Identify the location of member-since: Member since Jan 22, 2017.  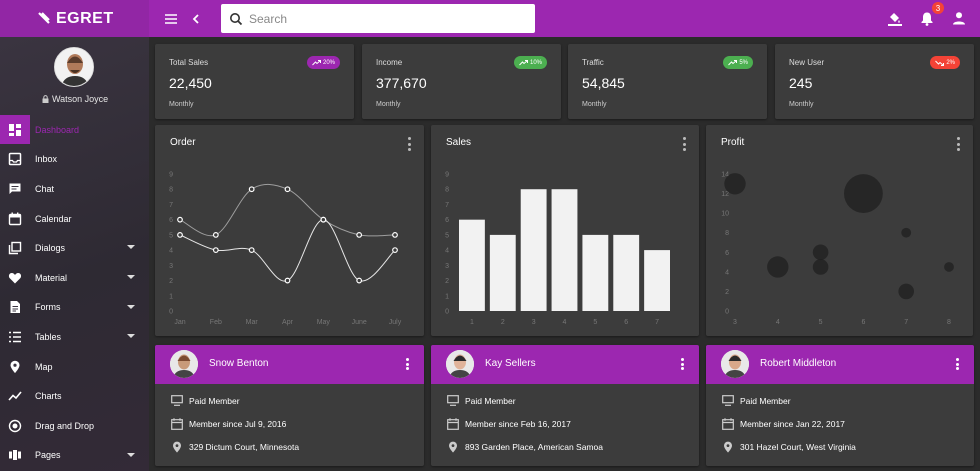
(792, 424).